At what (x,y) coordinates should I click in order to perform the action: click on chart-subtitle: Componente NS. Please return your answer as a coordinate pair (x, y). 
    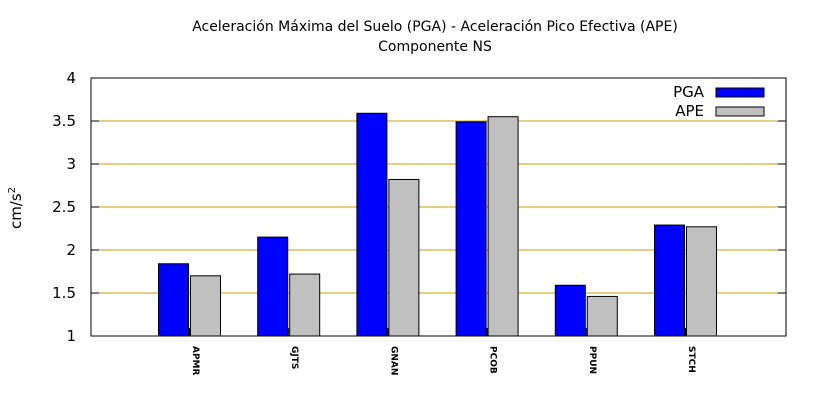
    Looking at the image, I should click on (435, 47).